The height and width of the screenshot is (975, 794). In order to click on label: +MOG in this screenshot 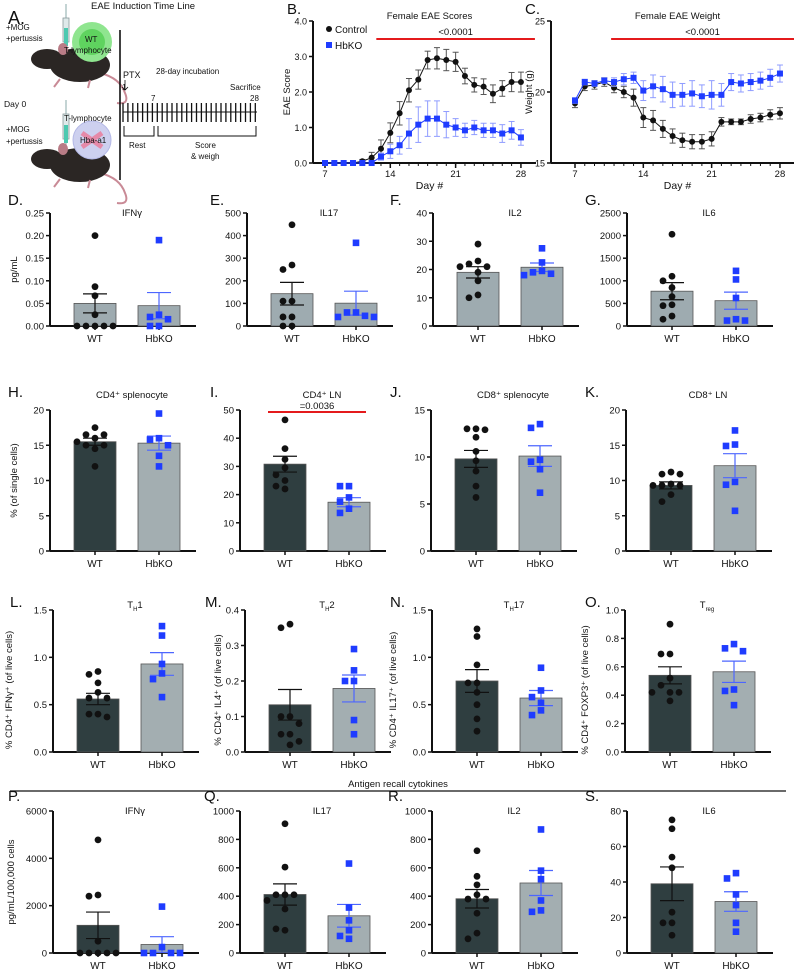, I will do `click(18, 129)`.